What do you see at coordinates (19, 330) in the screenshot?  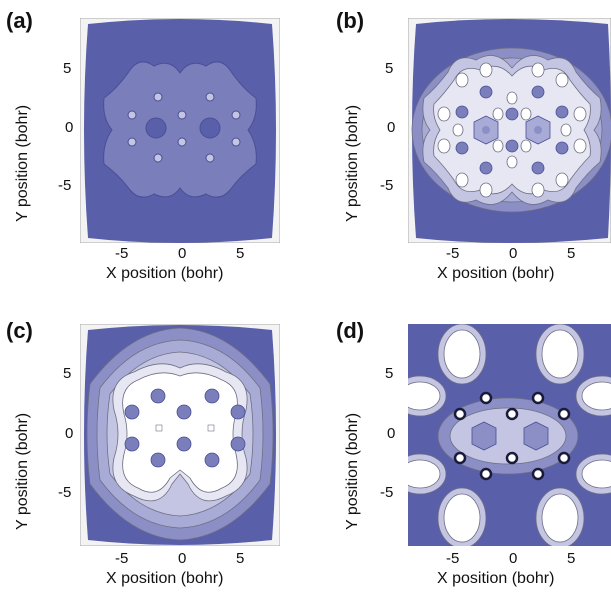 I see `panel-label-c: (c)` at bounding box center [19, 330].